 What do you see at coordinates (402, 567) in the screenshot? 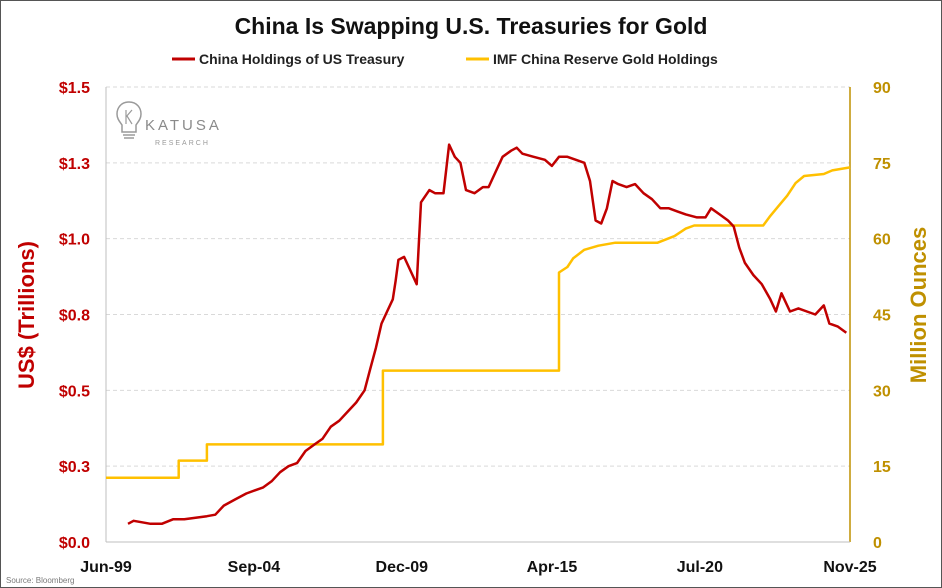
I see `x-tick-label: Dec-09` at bounding box center [402, 567].